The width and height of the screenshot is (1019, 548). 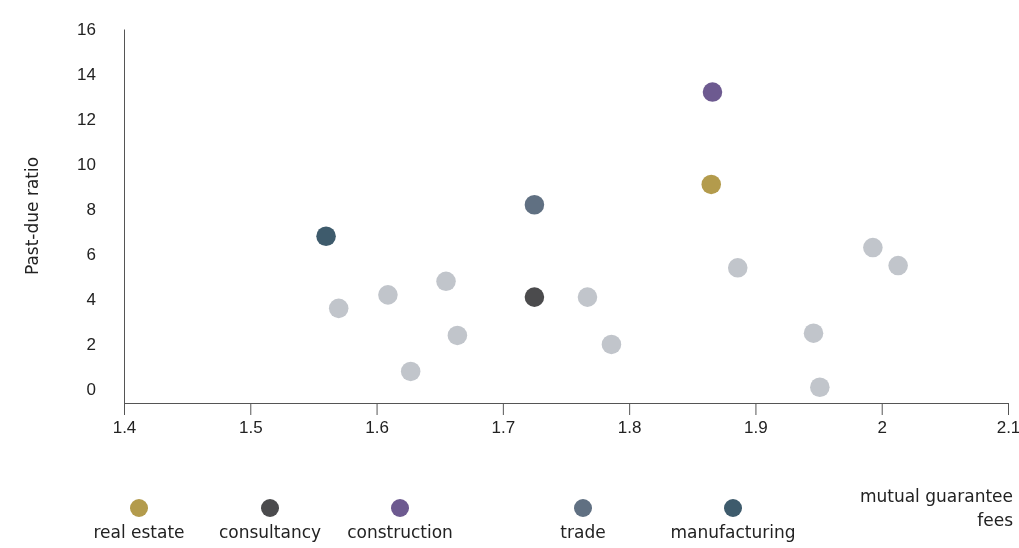 What do you see at coordinates (882, 428) in the screenshot?
I see `x-tick-label: 2` at bounding box center [882, 428].